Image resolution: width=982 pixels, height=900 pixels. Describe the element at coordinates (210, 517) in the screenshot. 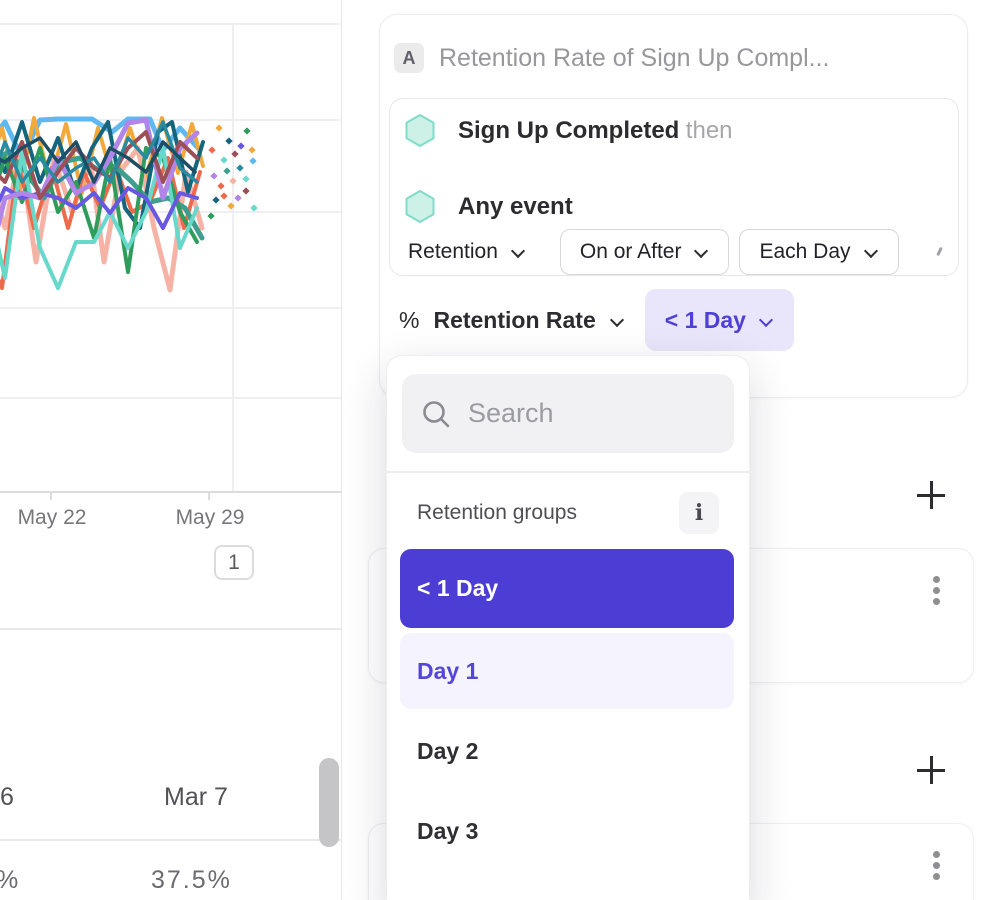

I see `x-axis-tick-label: May 29` at that location.